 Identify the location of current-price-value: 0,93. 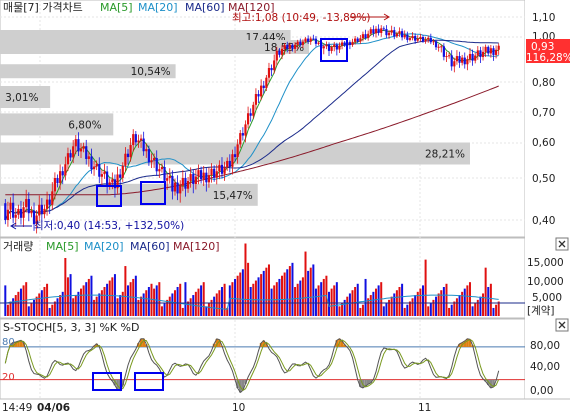
(542, 47).